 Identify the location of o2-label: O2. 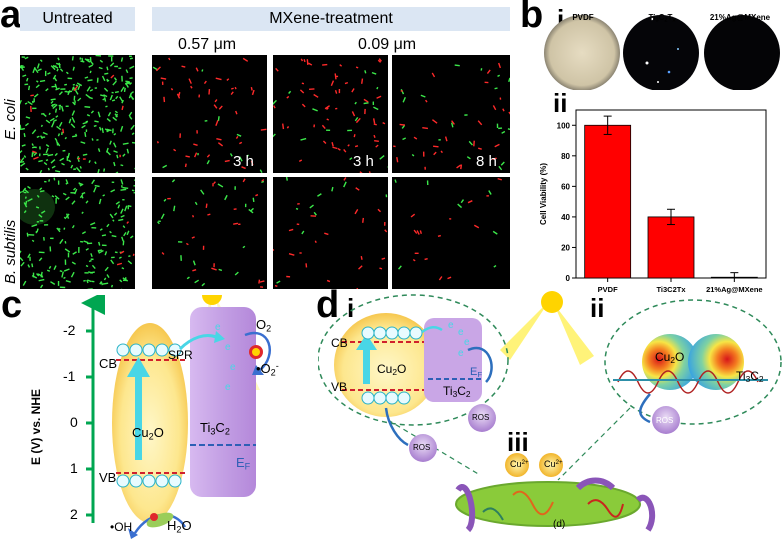
(264, 325).